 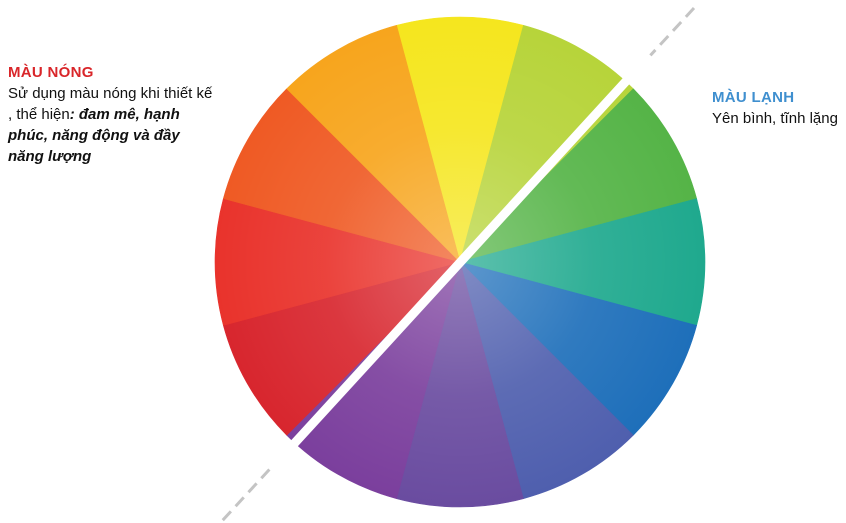 What do you see at coordinates (51, 72) in the screenshot?
I see `warm-title: MÀU NÓNG` at bounding box center [51, 72].